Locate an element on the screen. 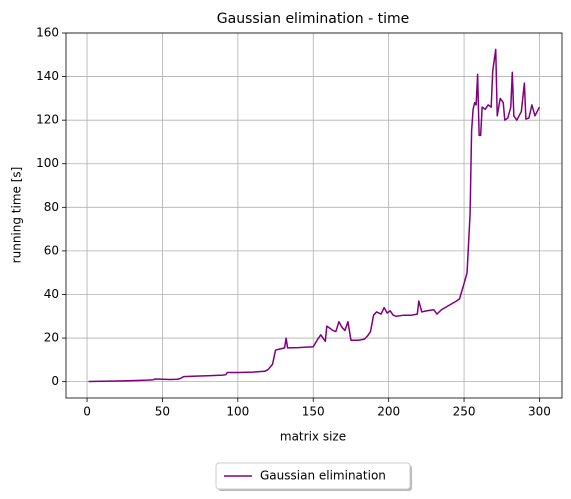 This screenshot has height=499, width=571. y-tick-label: 60 is located at coordinates (51, 250).